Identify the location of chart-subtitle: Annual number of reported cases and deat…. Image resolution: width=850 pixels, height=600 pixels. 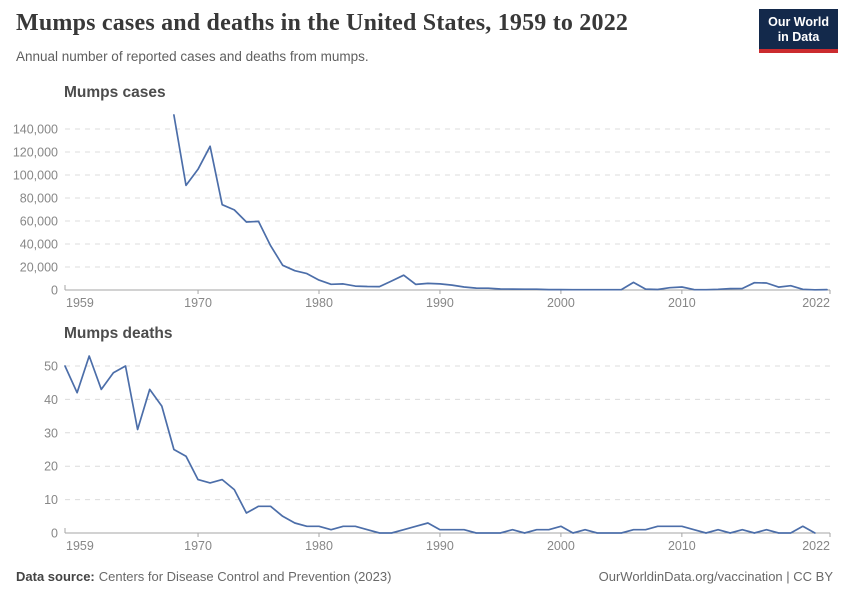
(192, 56).